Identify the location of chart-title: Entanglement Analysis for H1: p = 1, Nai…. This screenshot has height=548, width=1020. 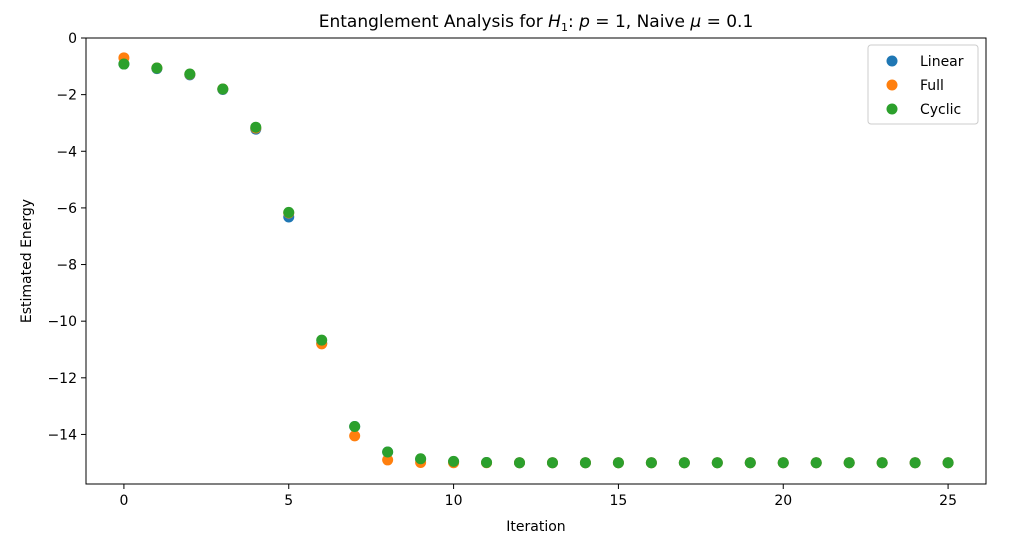
(536, 23).